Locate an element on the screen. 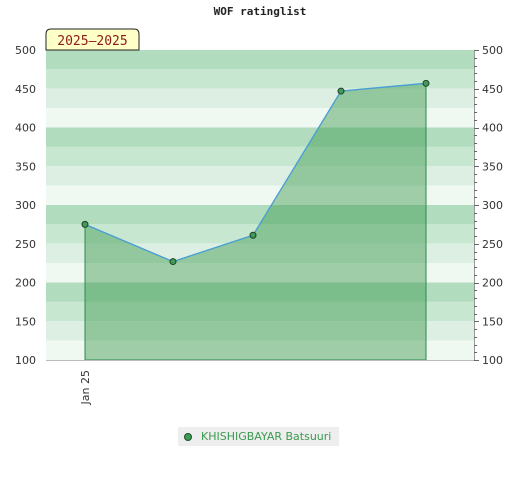  period-badge-box is located at coordinates (92, 39).